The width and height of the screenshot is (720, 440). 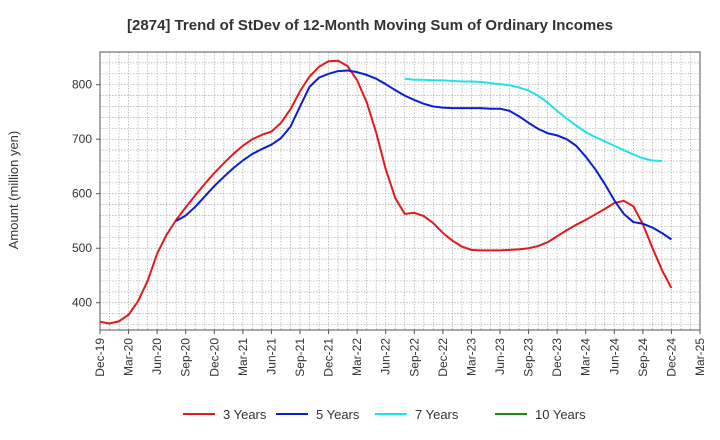 I want to click on legend-label: 10 Years, so click(x=560, y=414).